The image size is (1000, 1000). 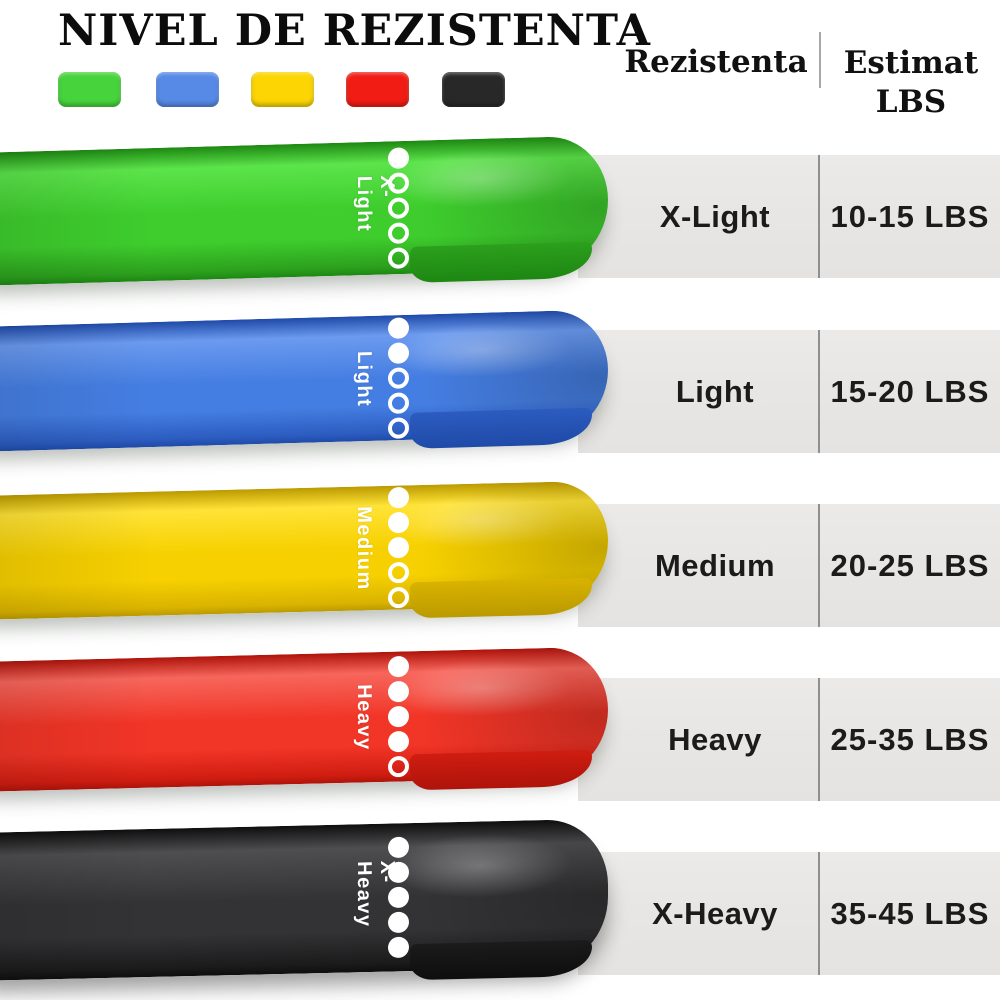 I want to click on lbs-cell: 15-20 LBS, so click(x=910, y=391).